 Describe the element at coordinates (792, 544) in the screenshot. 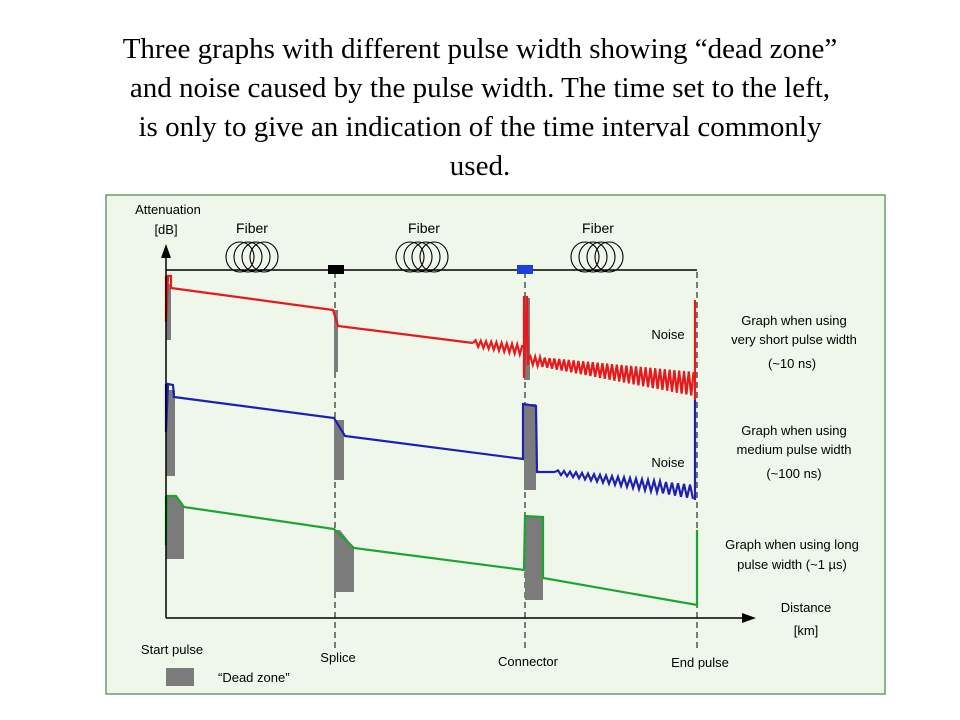

I see `graph-desc-long-1: Graph when using long` at that location.